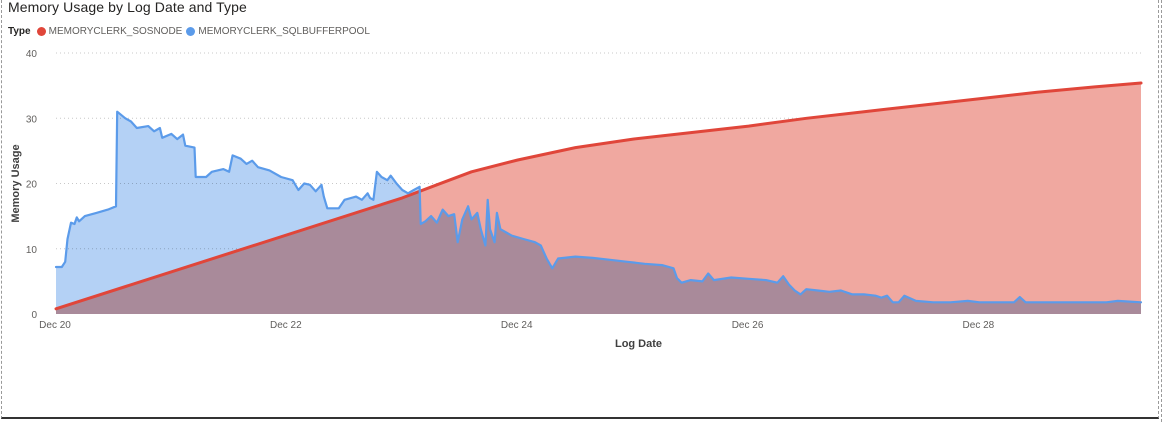 The height and width of the screenshot is (422, 1170). Describe the element at coordinates (41, 31) in the screenshot. I see `legend-dot-sosnode` at that location.